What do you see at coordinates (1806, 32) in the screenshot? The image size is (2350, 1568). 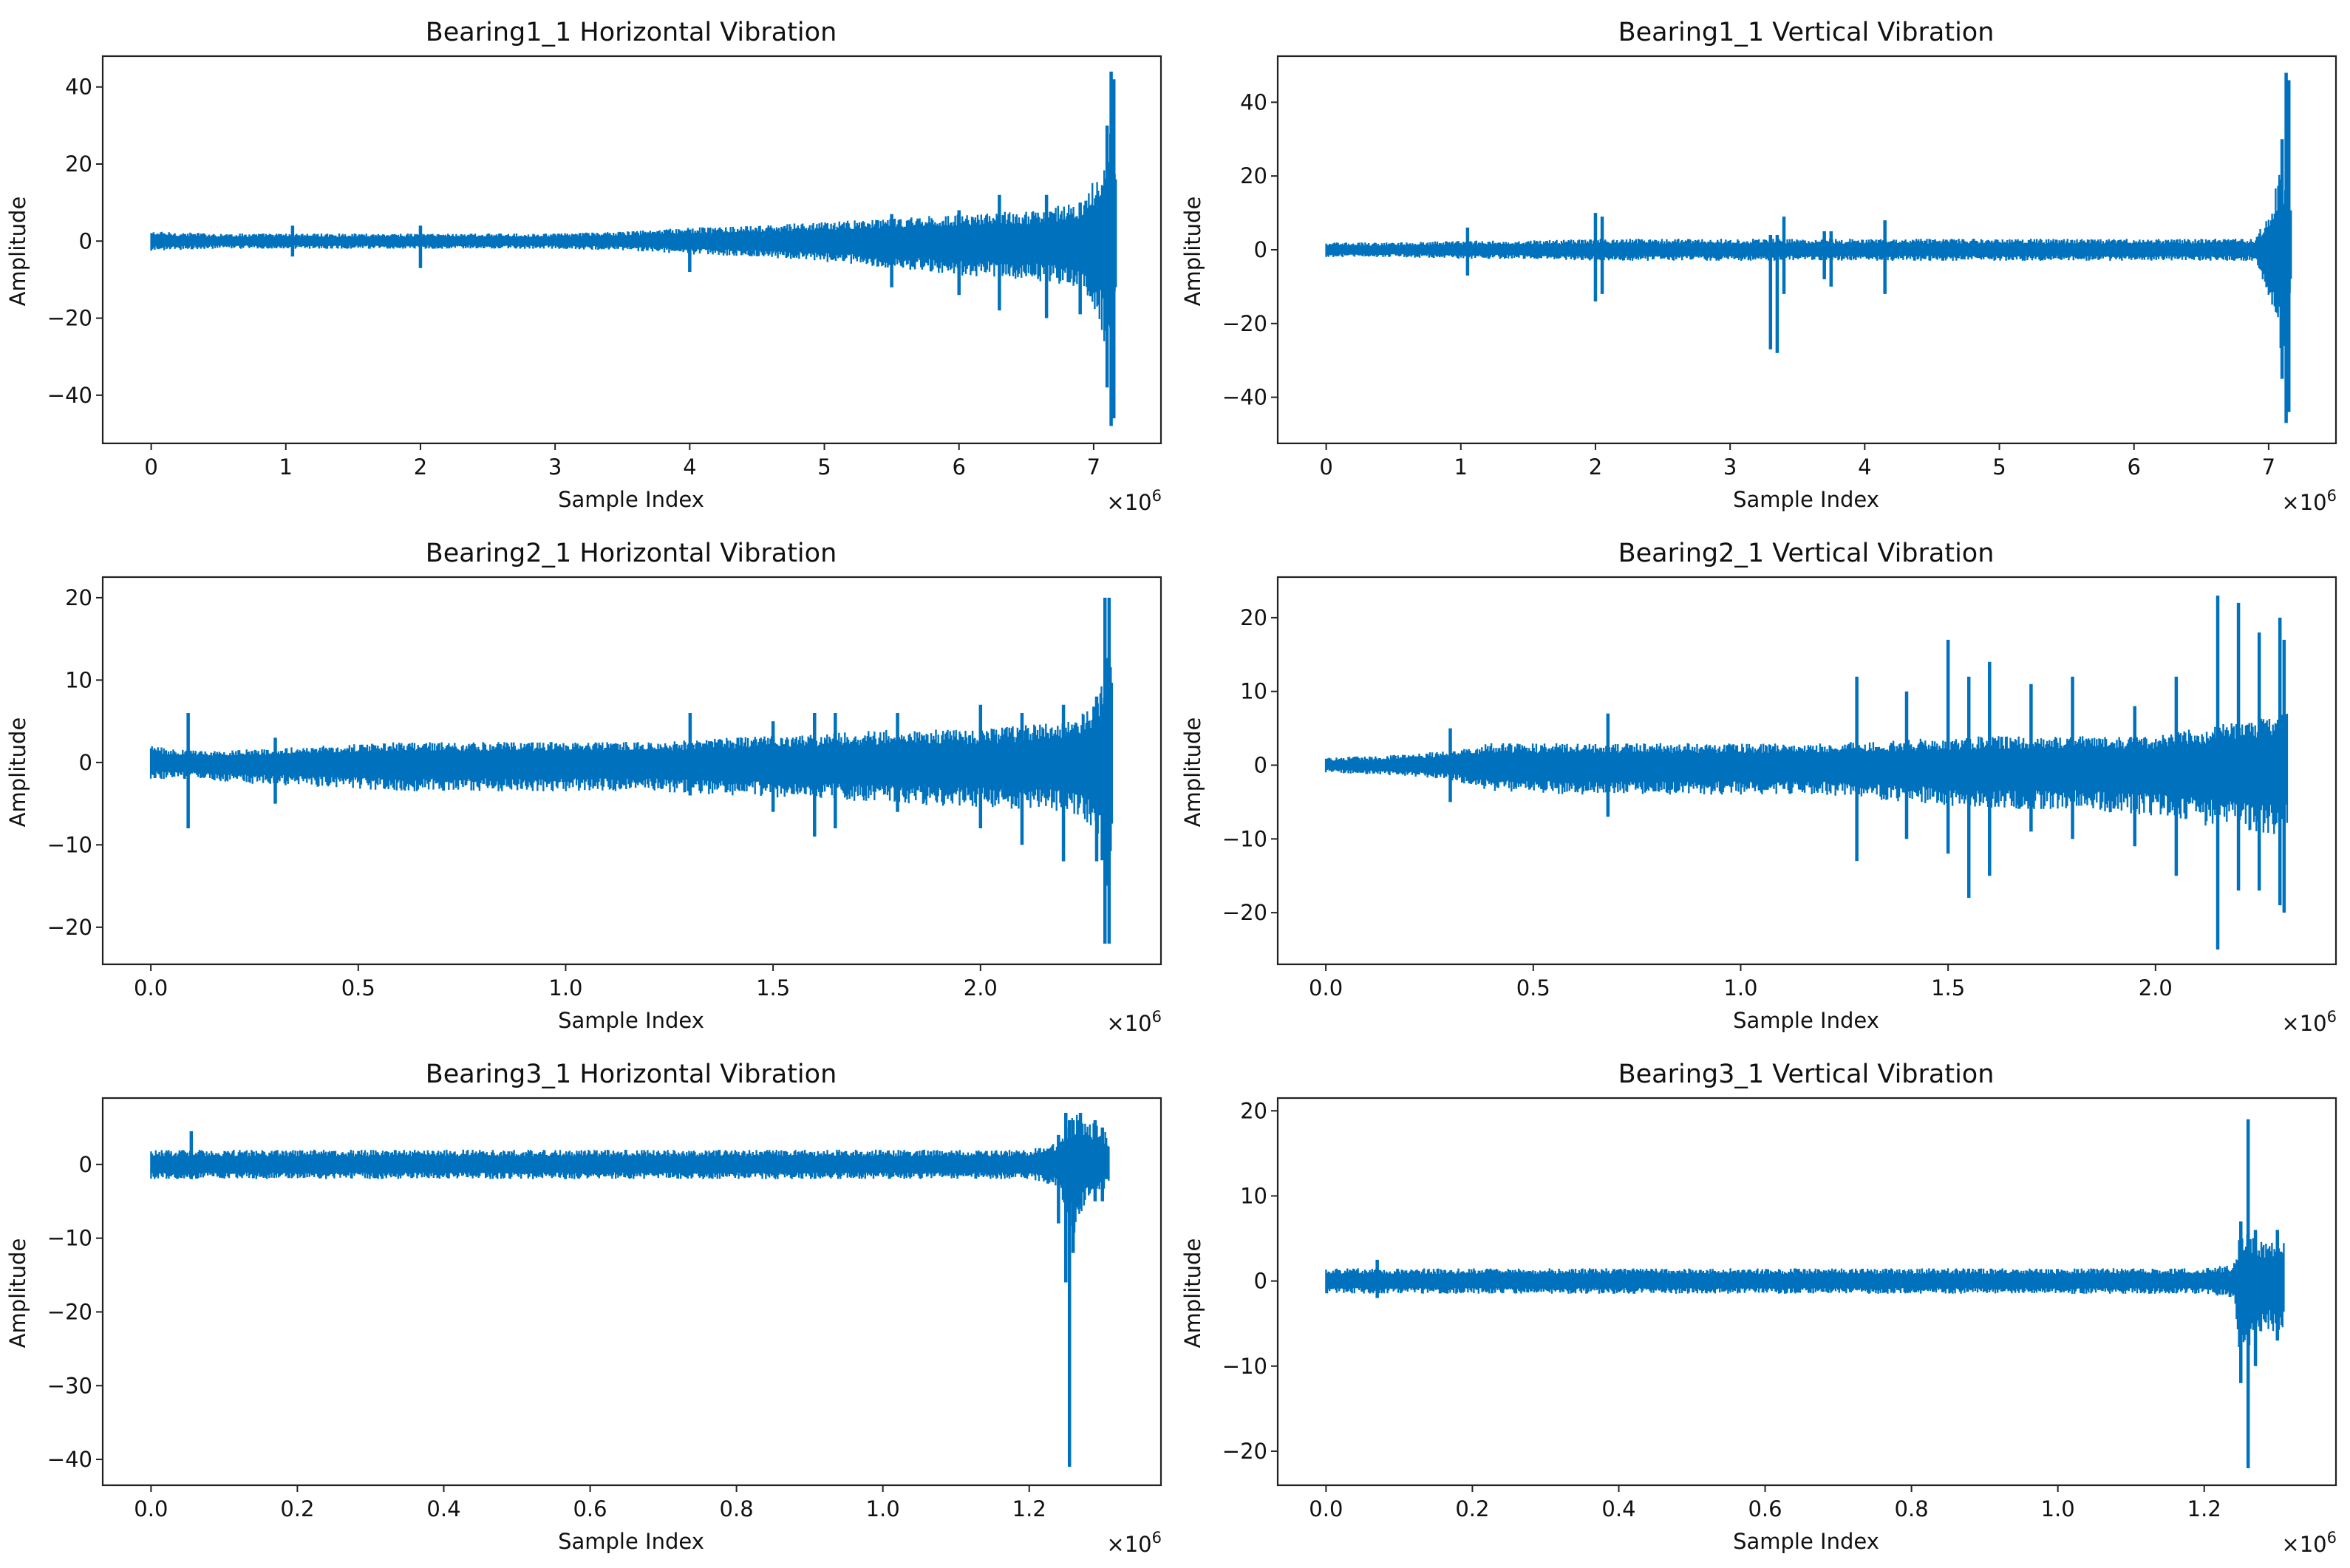 I see `panel-title: Bearing1_1 Vertical Vibration` at bounding box center [1806, 32].